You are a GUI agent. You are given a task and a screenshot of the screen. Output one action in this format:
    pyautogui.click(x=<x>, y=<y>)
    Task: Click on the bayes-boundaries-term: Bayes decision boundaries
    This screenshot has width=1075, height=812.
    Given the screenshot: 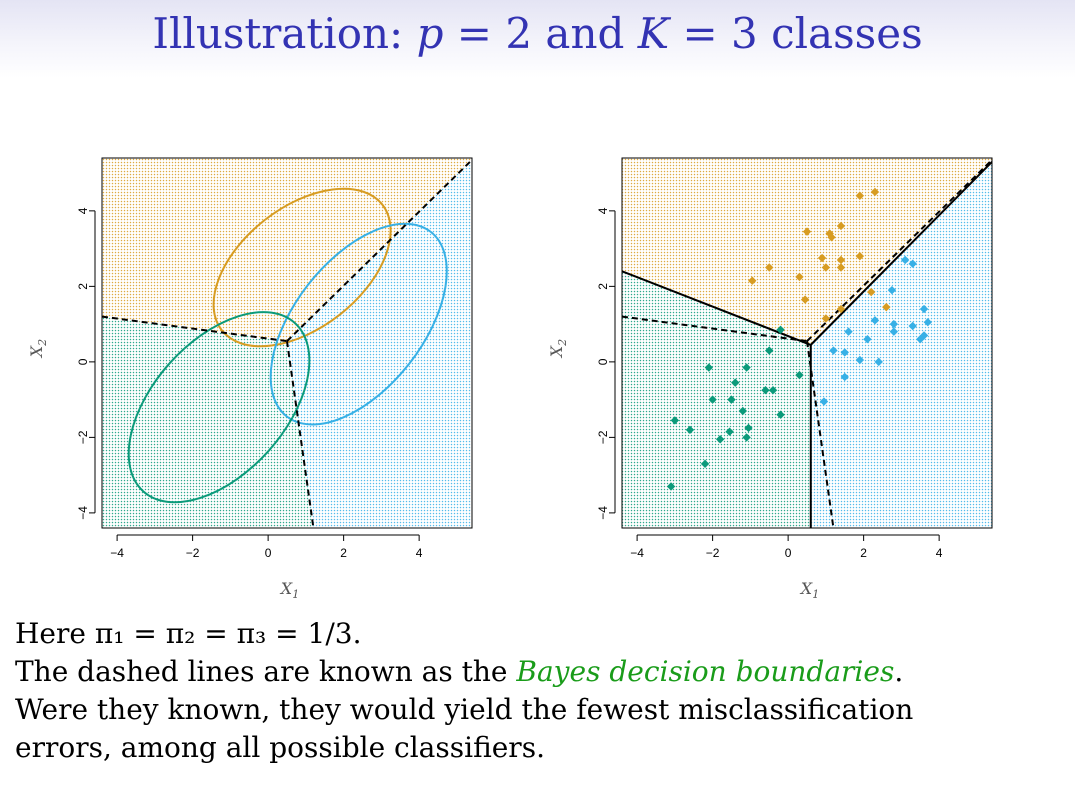 What is the action you would take?
    pyautogui.click(x=705, y=671)
    